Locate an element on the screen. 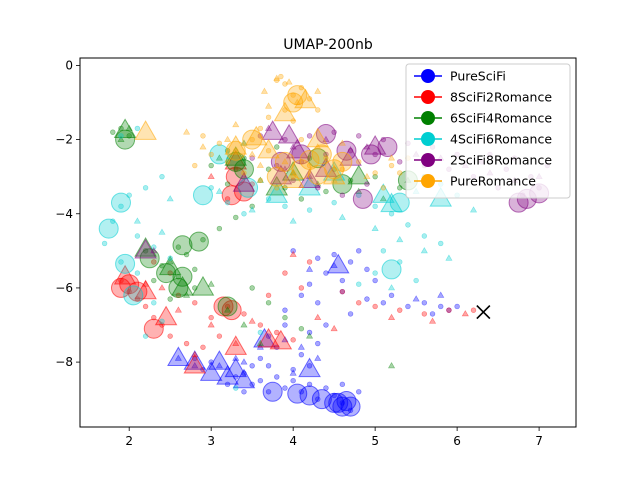 This screenshot has height=480, width=640. x-axis: 2 3 4 5 6 7 is located at coordinates (334, 437).